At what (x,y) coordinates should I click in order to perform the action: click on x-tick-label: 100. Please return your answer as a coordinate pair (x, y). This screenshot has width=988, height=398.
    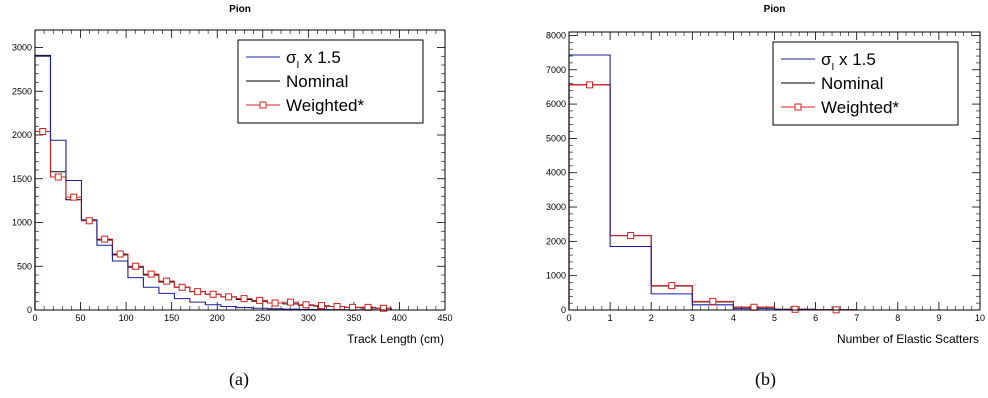
    Looking at the image, I should click on (126, 318).